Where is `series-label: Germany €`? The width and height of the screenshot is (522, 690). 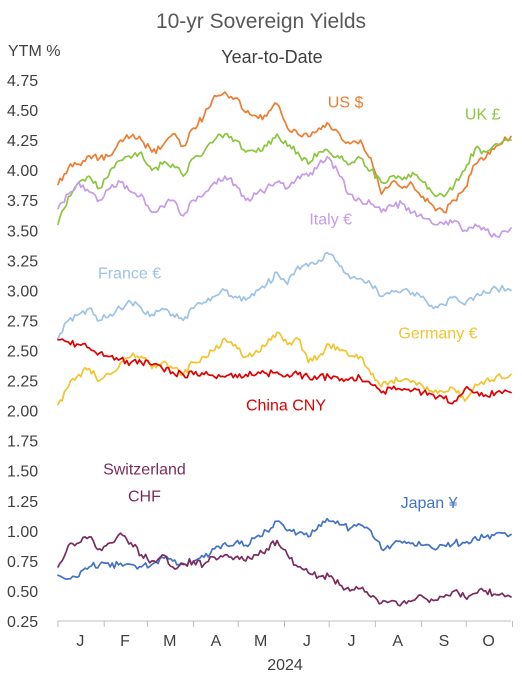 series-label: Germany € is located at coordinates (437, 333).